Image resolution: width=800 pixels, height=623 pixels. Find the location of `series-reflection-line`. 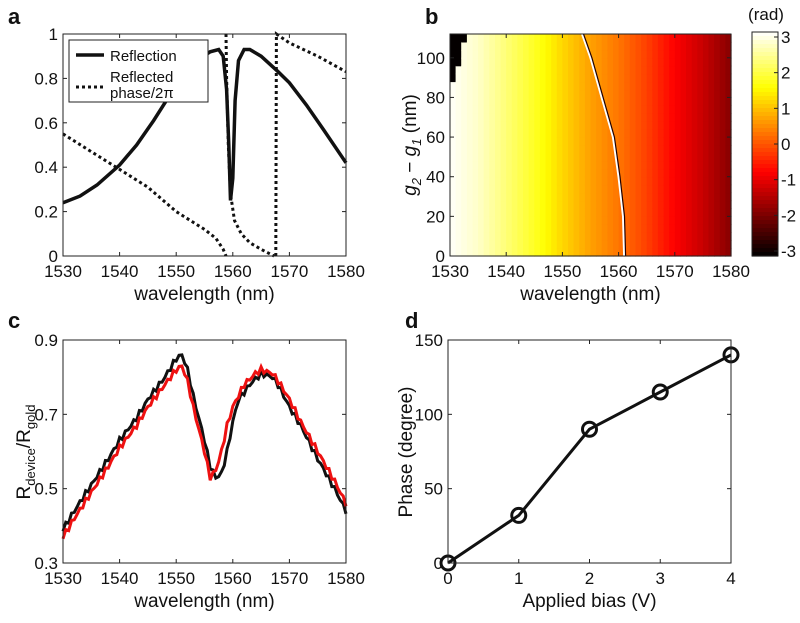

series-reflection-line is located at coordinates (205, 126).